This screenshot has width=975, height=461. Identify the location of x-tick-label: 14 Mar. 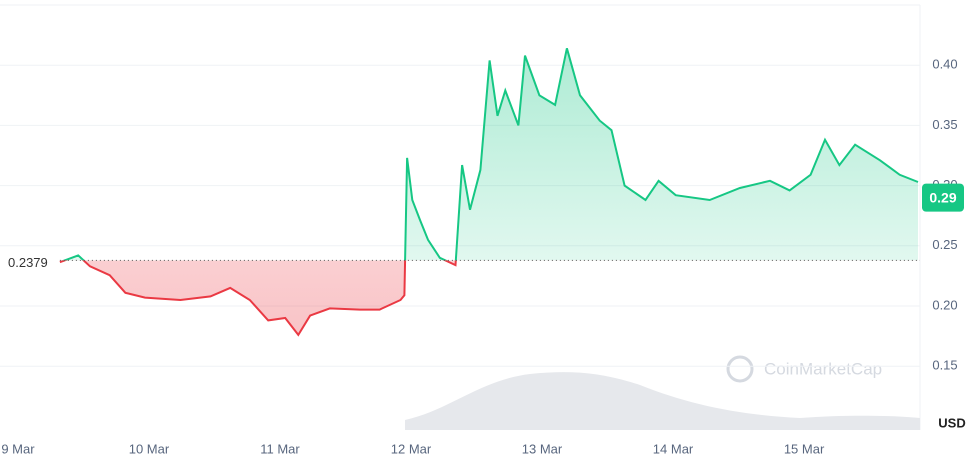
(673, 448).